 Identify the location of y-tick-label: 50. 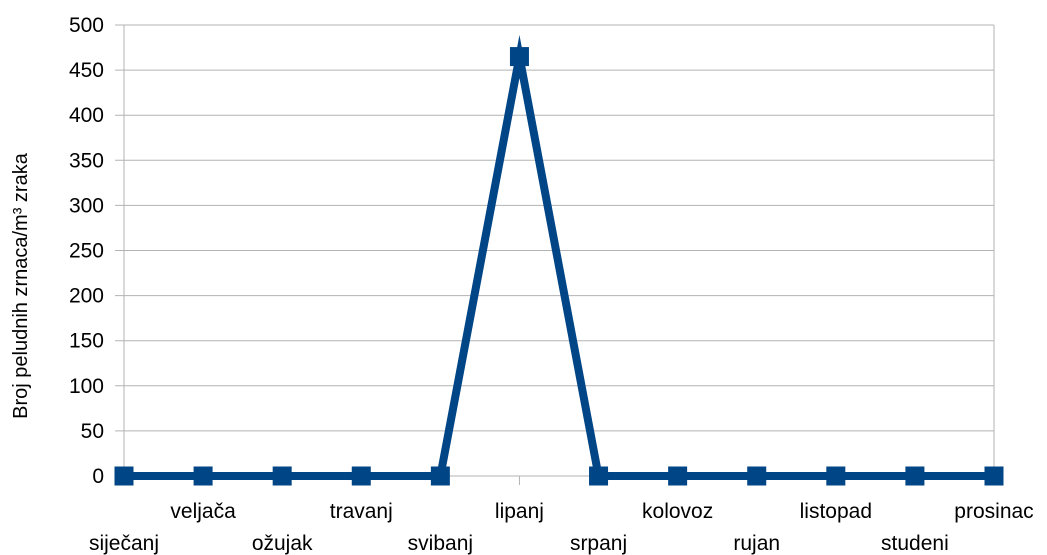
(92, 431).